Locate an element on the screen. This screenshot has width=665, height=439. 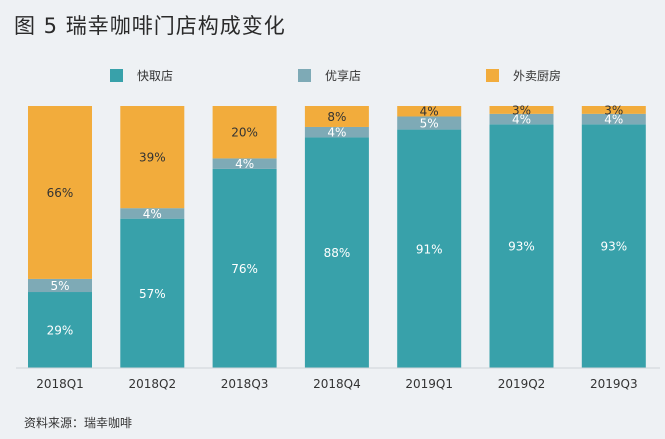
chart-title: 图 5 瑞幸咖啡门店构成变化 is located at coordinates (150, 26).